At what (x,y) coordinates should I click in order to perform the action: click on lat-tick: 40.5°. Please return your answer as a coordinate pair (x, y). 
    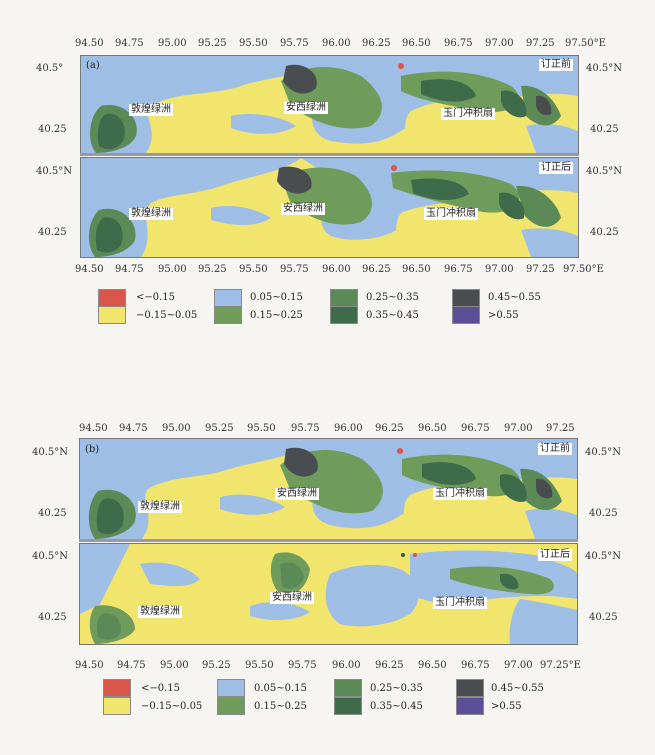
    Looking at the image, I should click on (50, 68).